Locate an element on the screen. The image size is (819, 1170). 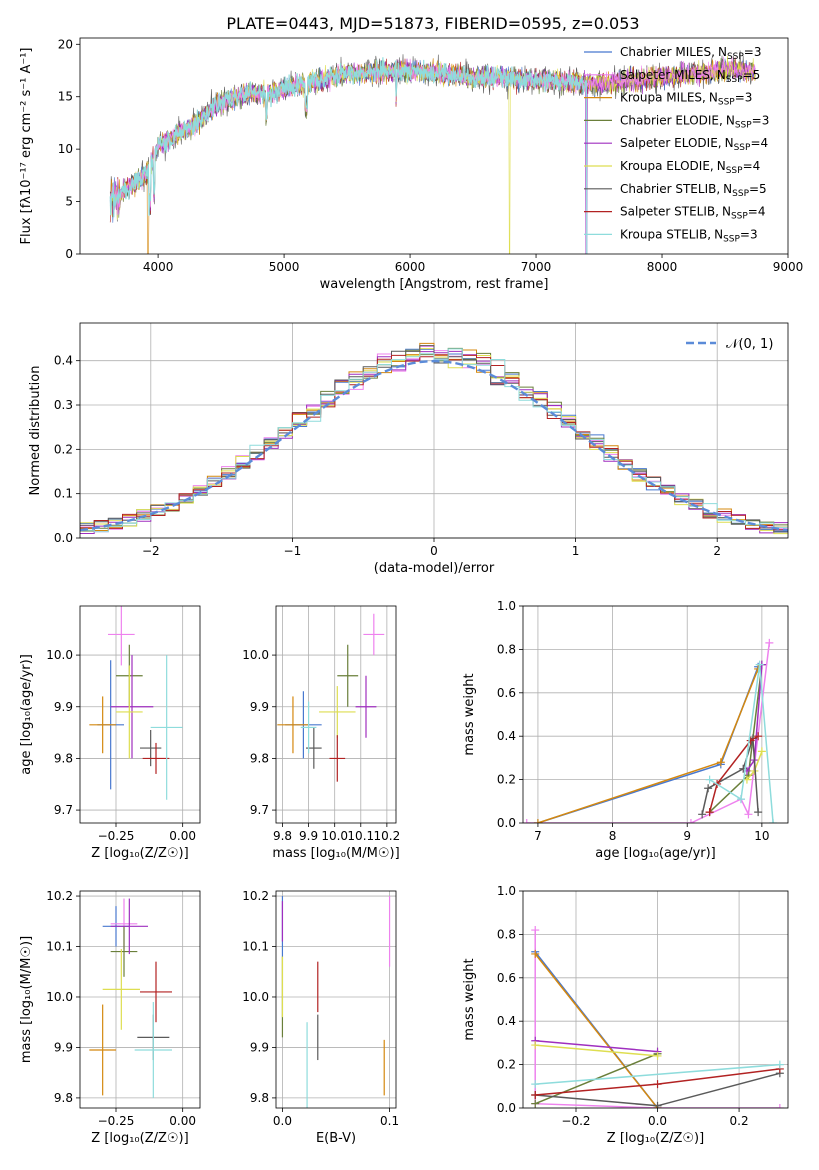
legend-model-name: Salpeter STELIB, is located at coordinates (669, 212).